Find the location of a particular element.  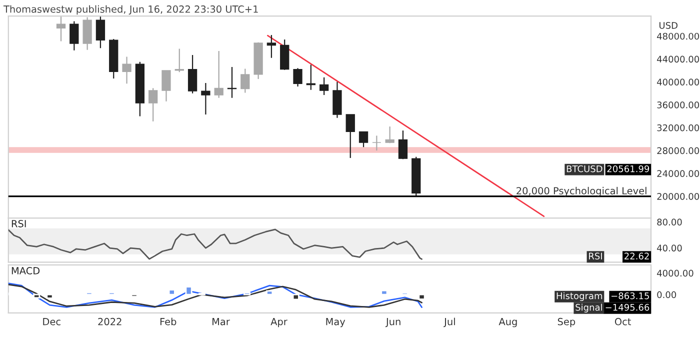

y-tick-label: 40.00 is located at coordinates (669, 248).